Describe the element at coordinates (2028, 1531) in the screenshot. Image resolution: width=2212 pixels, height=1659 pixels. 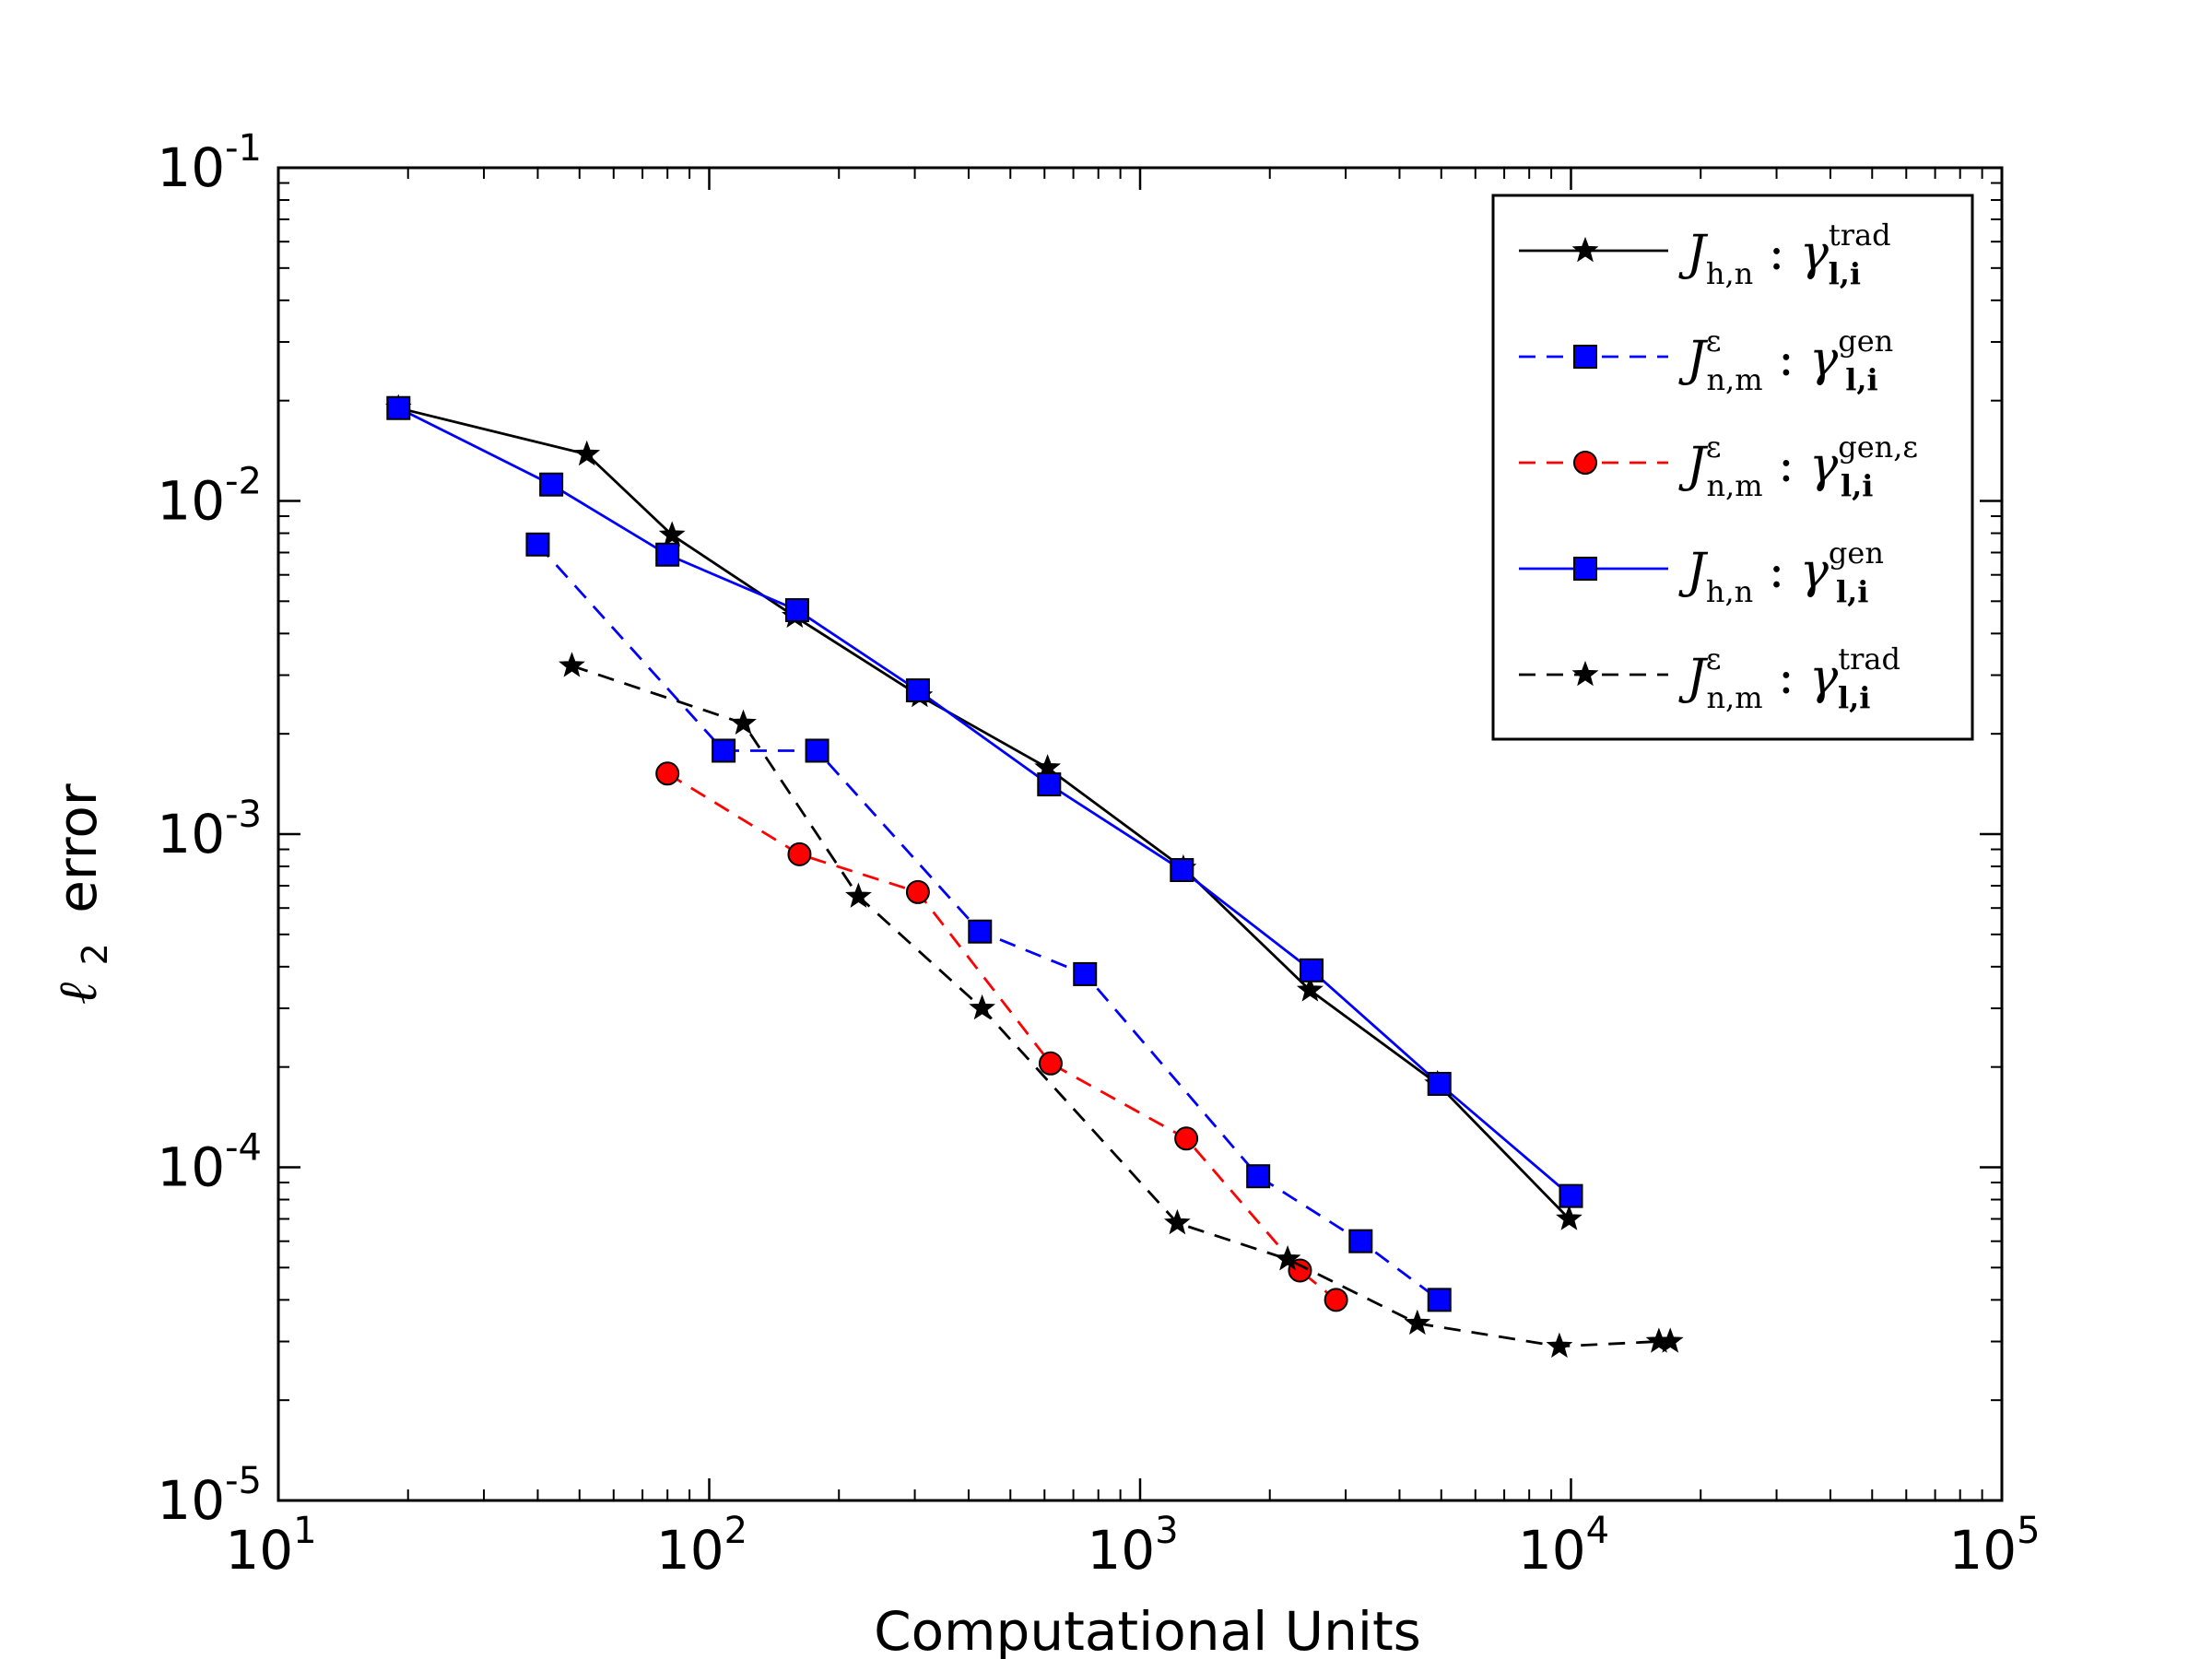
I see `x-tick-label-exp: 5` at that location.